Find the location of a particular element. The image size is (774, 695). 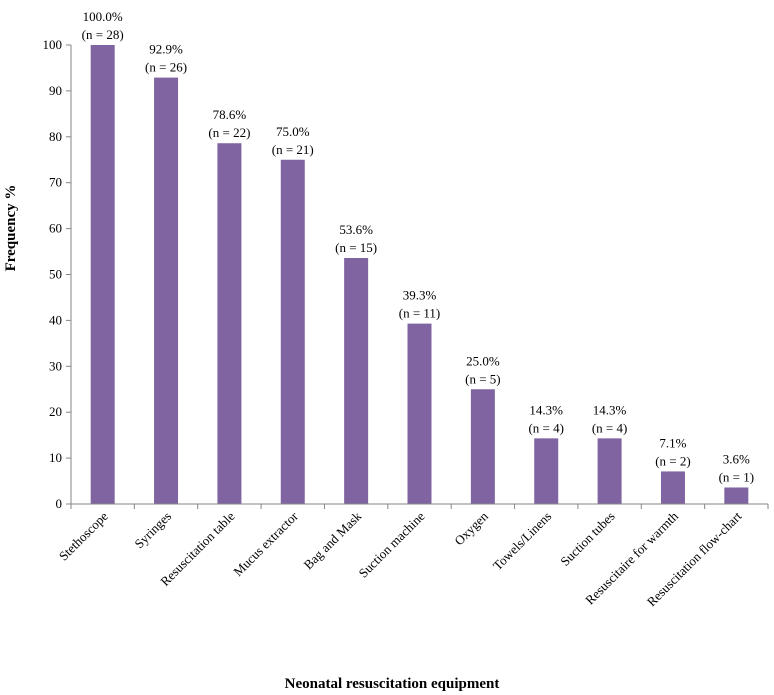

y-tick-label: 0 is located at coordinates (59, 503).